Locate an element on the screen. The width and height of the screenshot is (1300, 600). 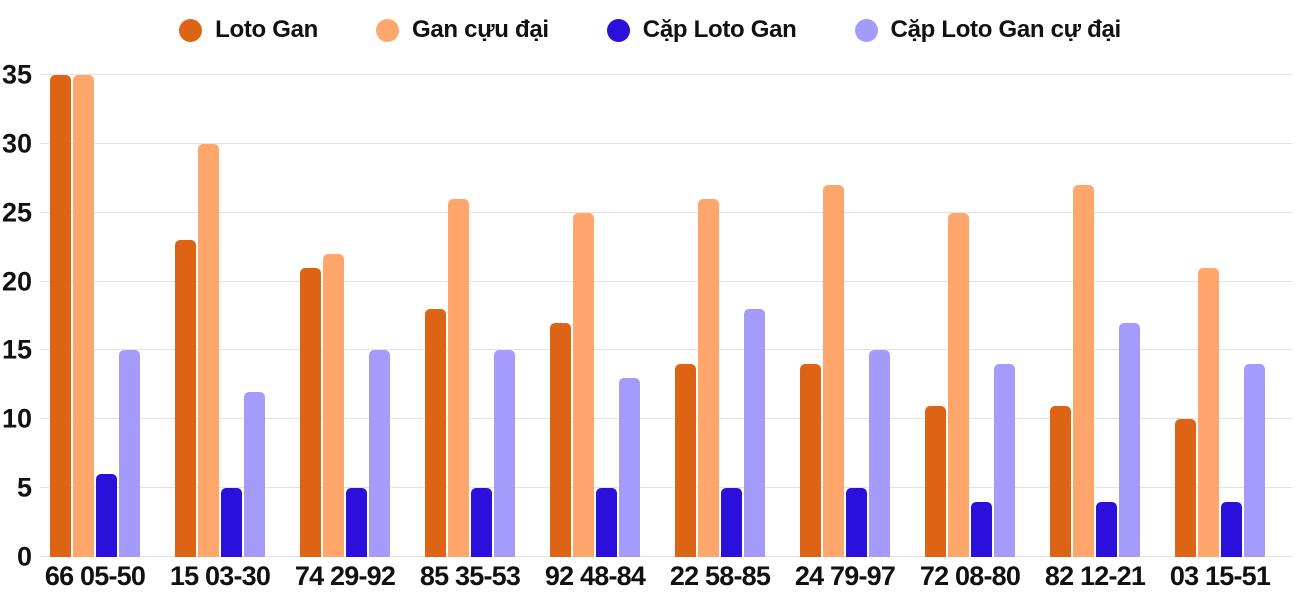
bar-group: 24 79-97 is located at coordinates (845, 387).